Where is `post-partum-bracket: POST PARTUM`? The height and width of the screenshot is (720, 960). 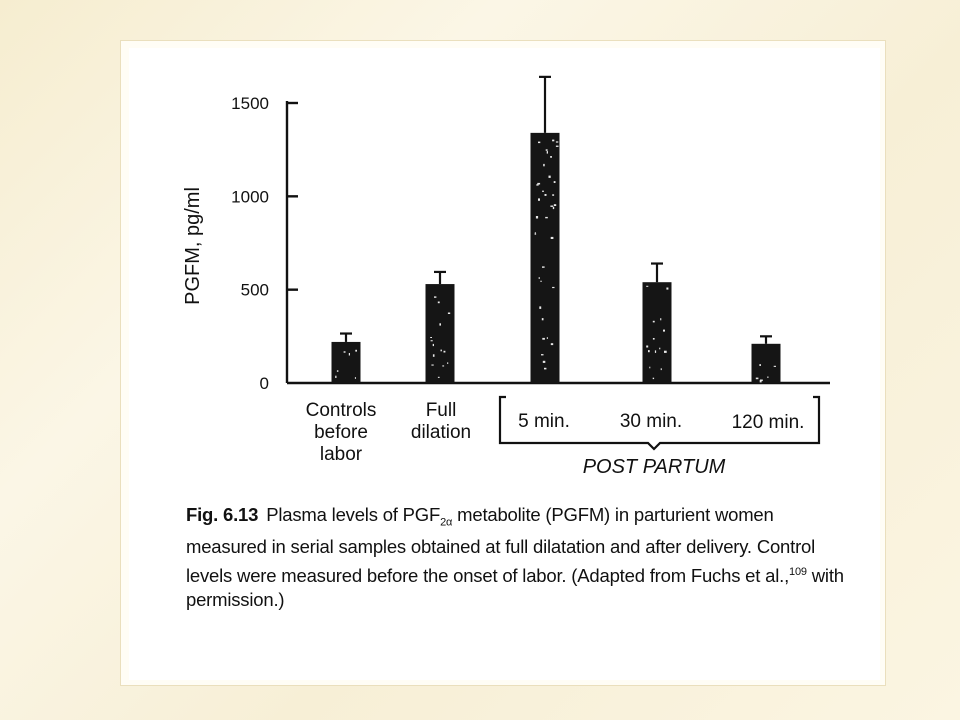 post-partum-bracket: POST PARTUM is located at coordinates (659, 436).